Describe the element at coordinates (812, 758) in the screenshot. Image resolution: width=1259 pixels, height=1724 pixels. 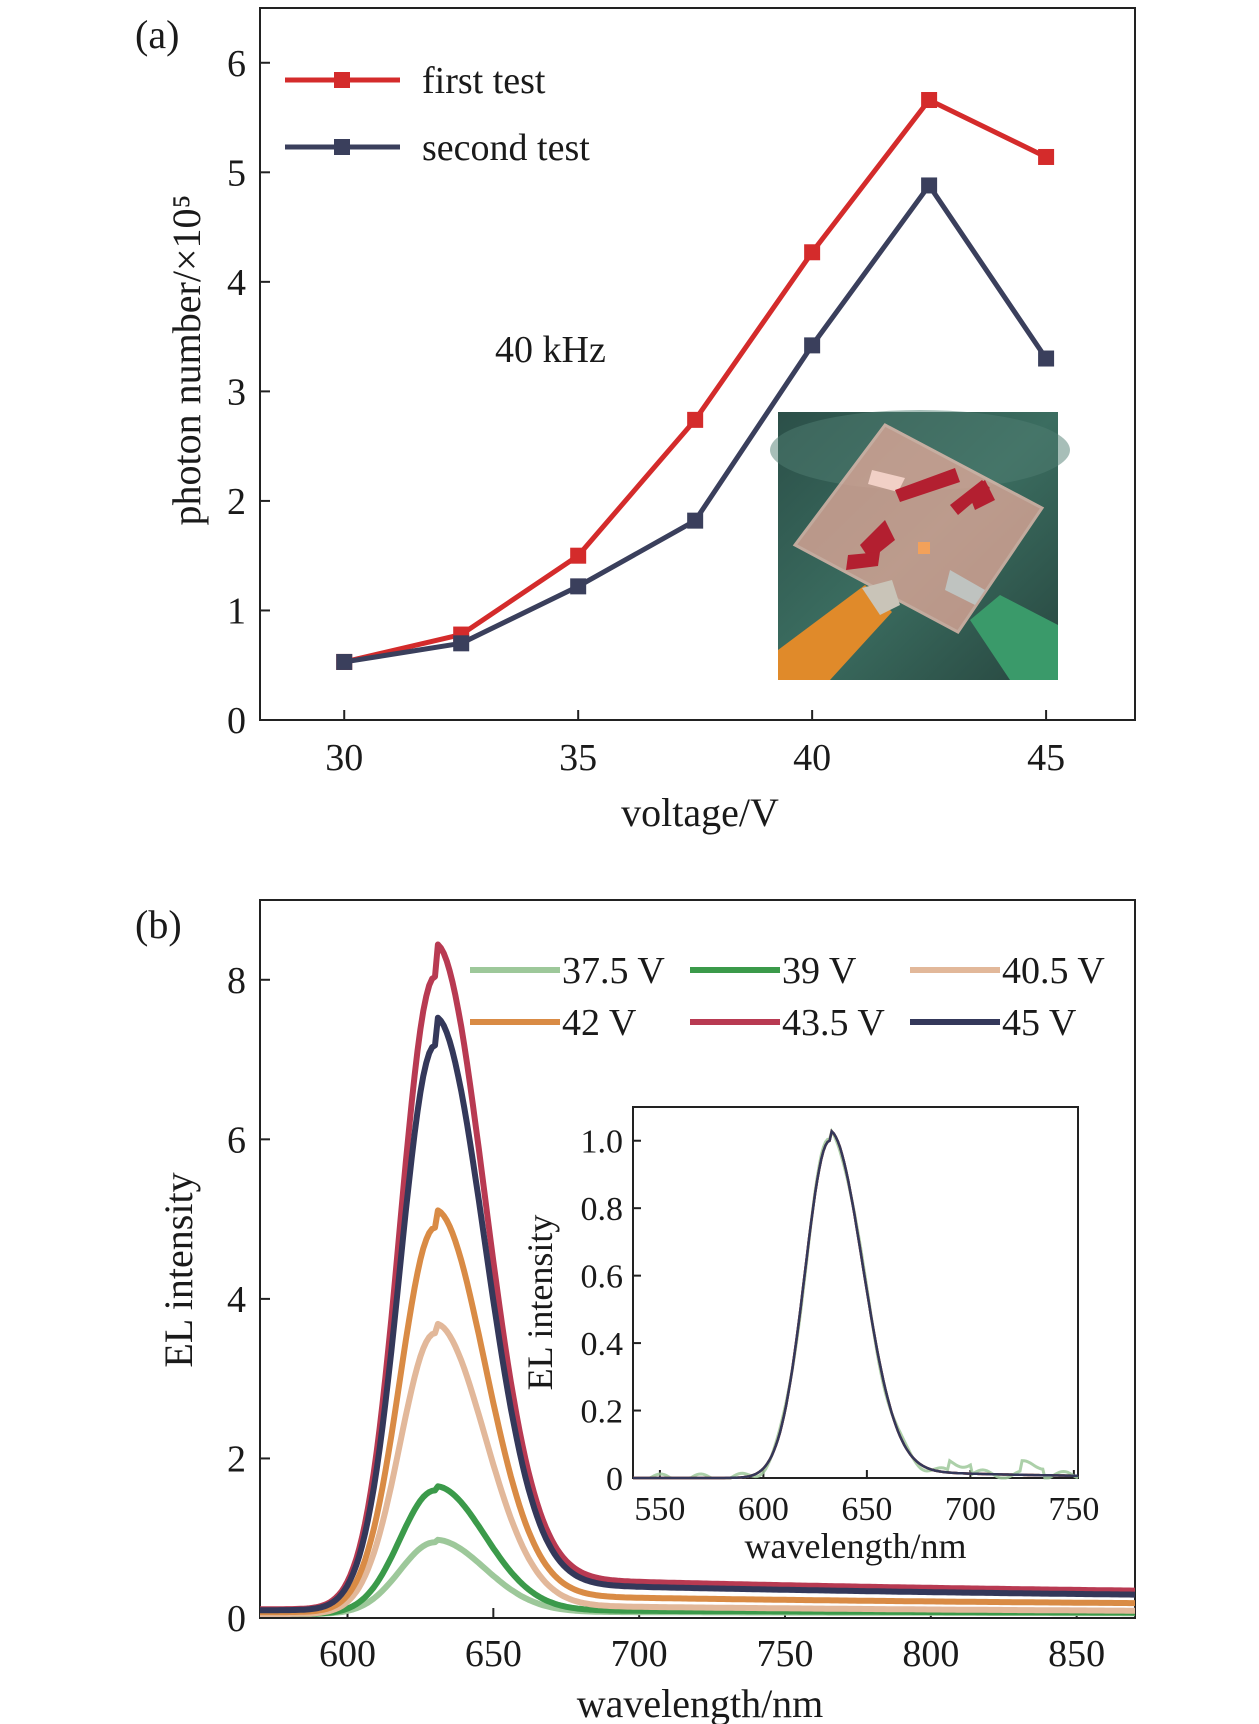
I see `x-tick-label-a: 40` at that location.